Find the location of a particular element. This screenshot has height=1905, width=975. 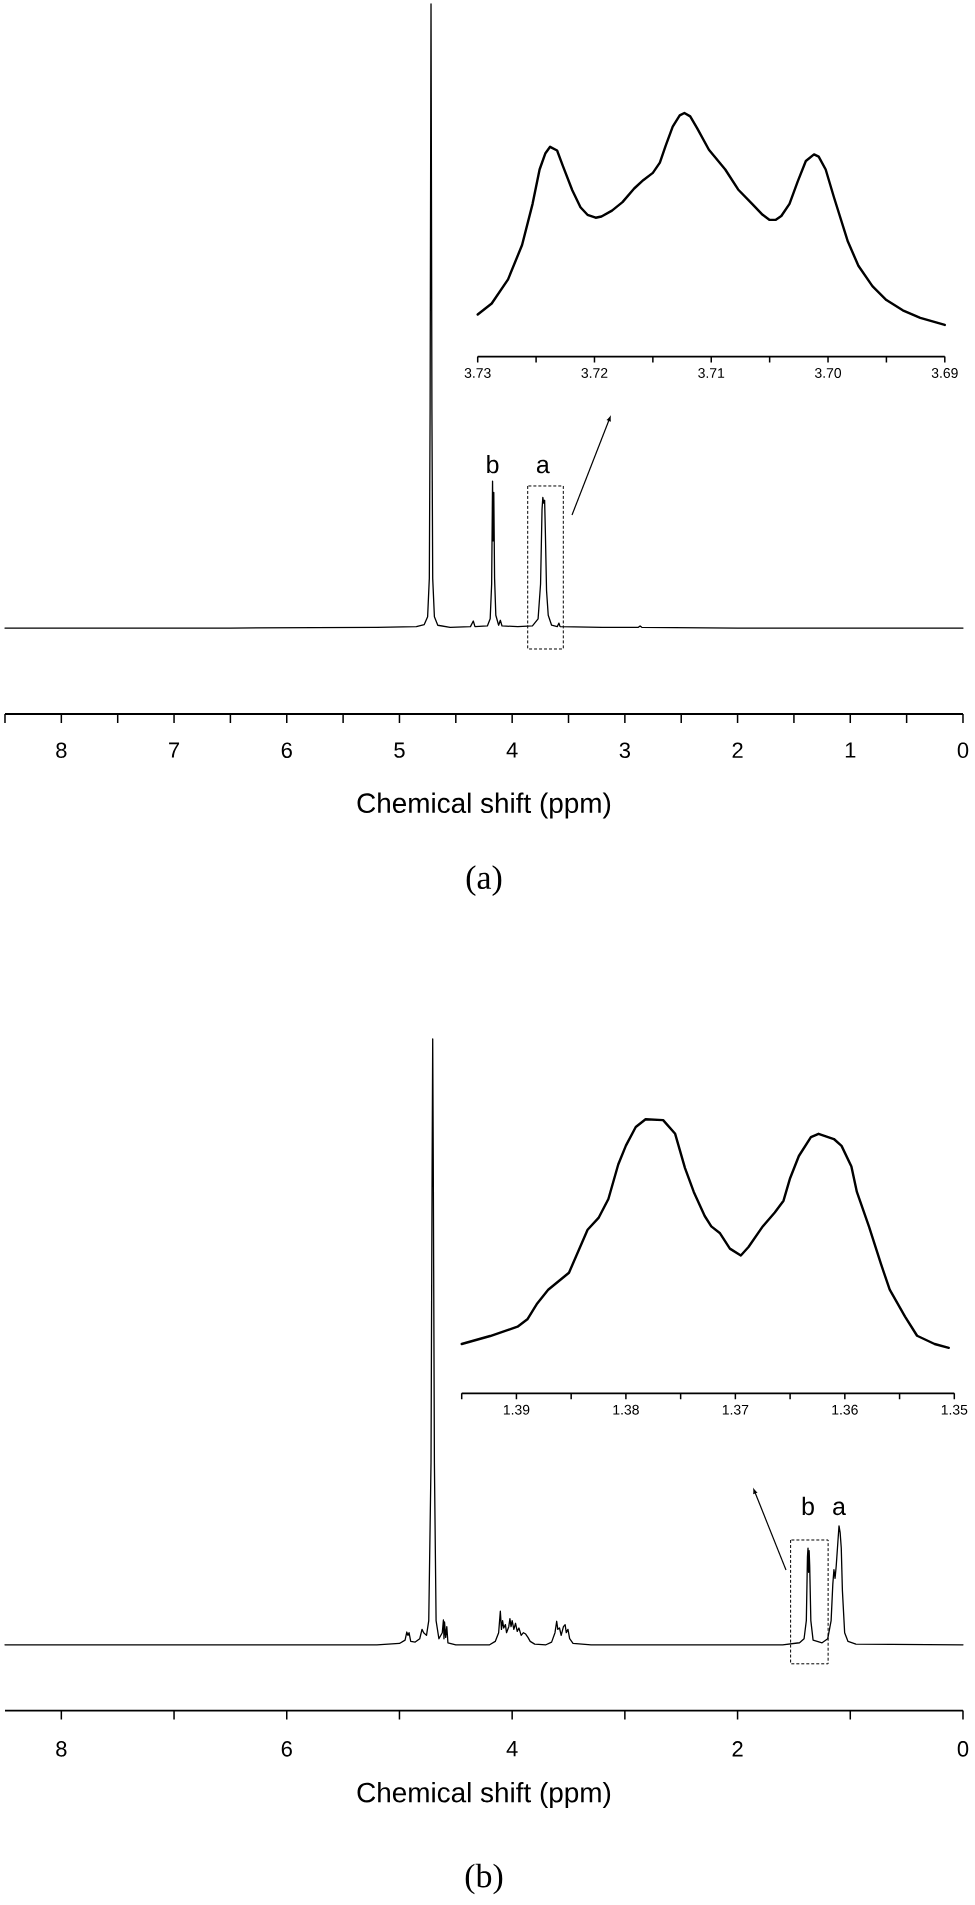

x-tick-label: 7 is located at coordinates (174, 750).